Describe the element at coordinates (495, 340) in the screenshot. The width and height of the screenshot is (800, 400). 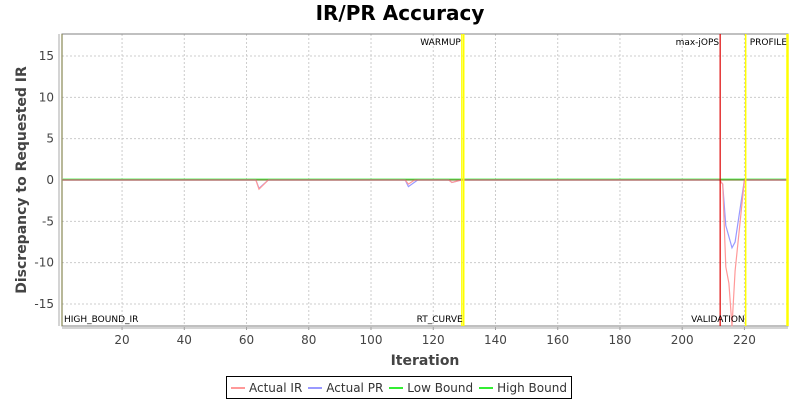
I see `x-tick-label: 140` at that location.